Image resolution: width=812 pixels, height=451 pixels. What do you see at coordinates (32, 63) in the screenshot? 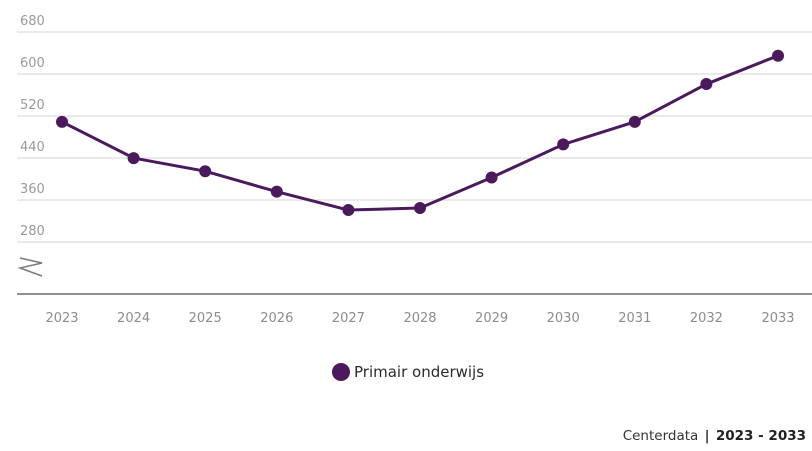
I see `y-tick-label: 600` at bounding box center [32, 63].